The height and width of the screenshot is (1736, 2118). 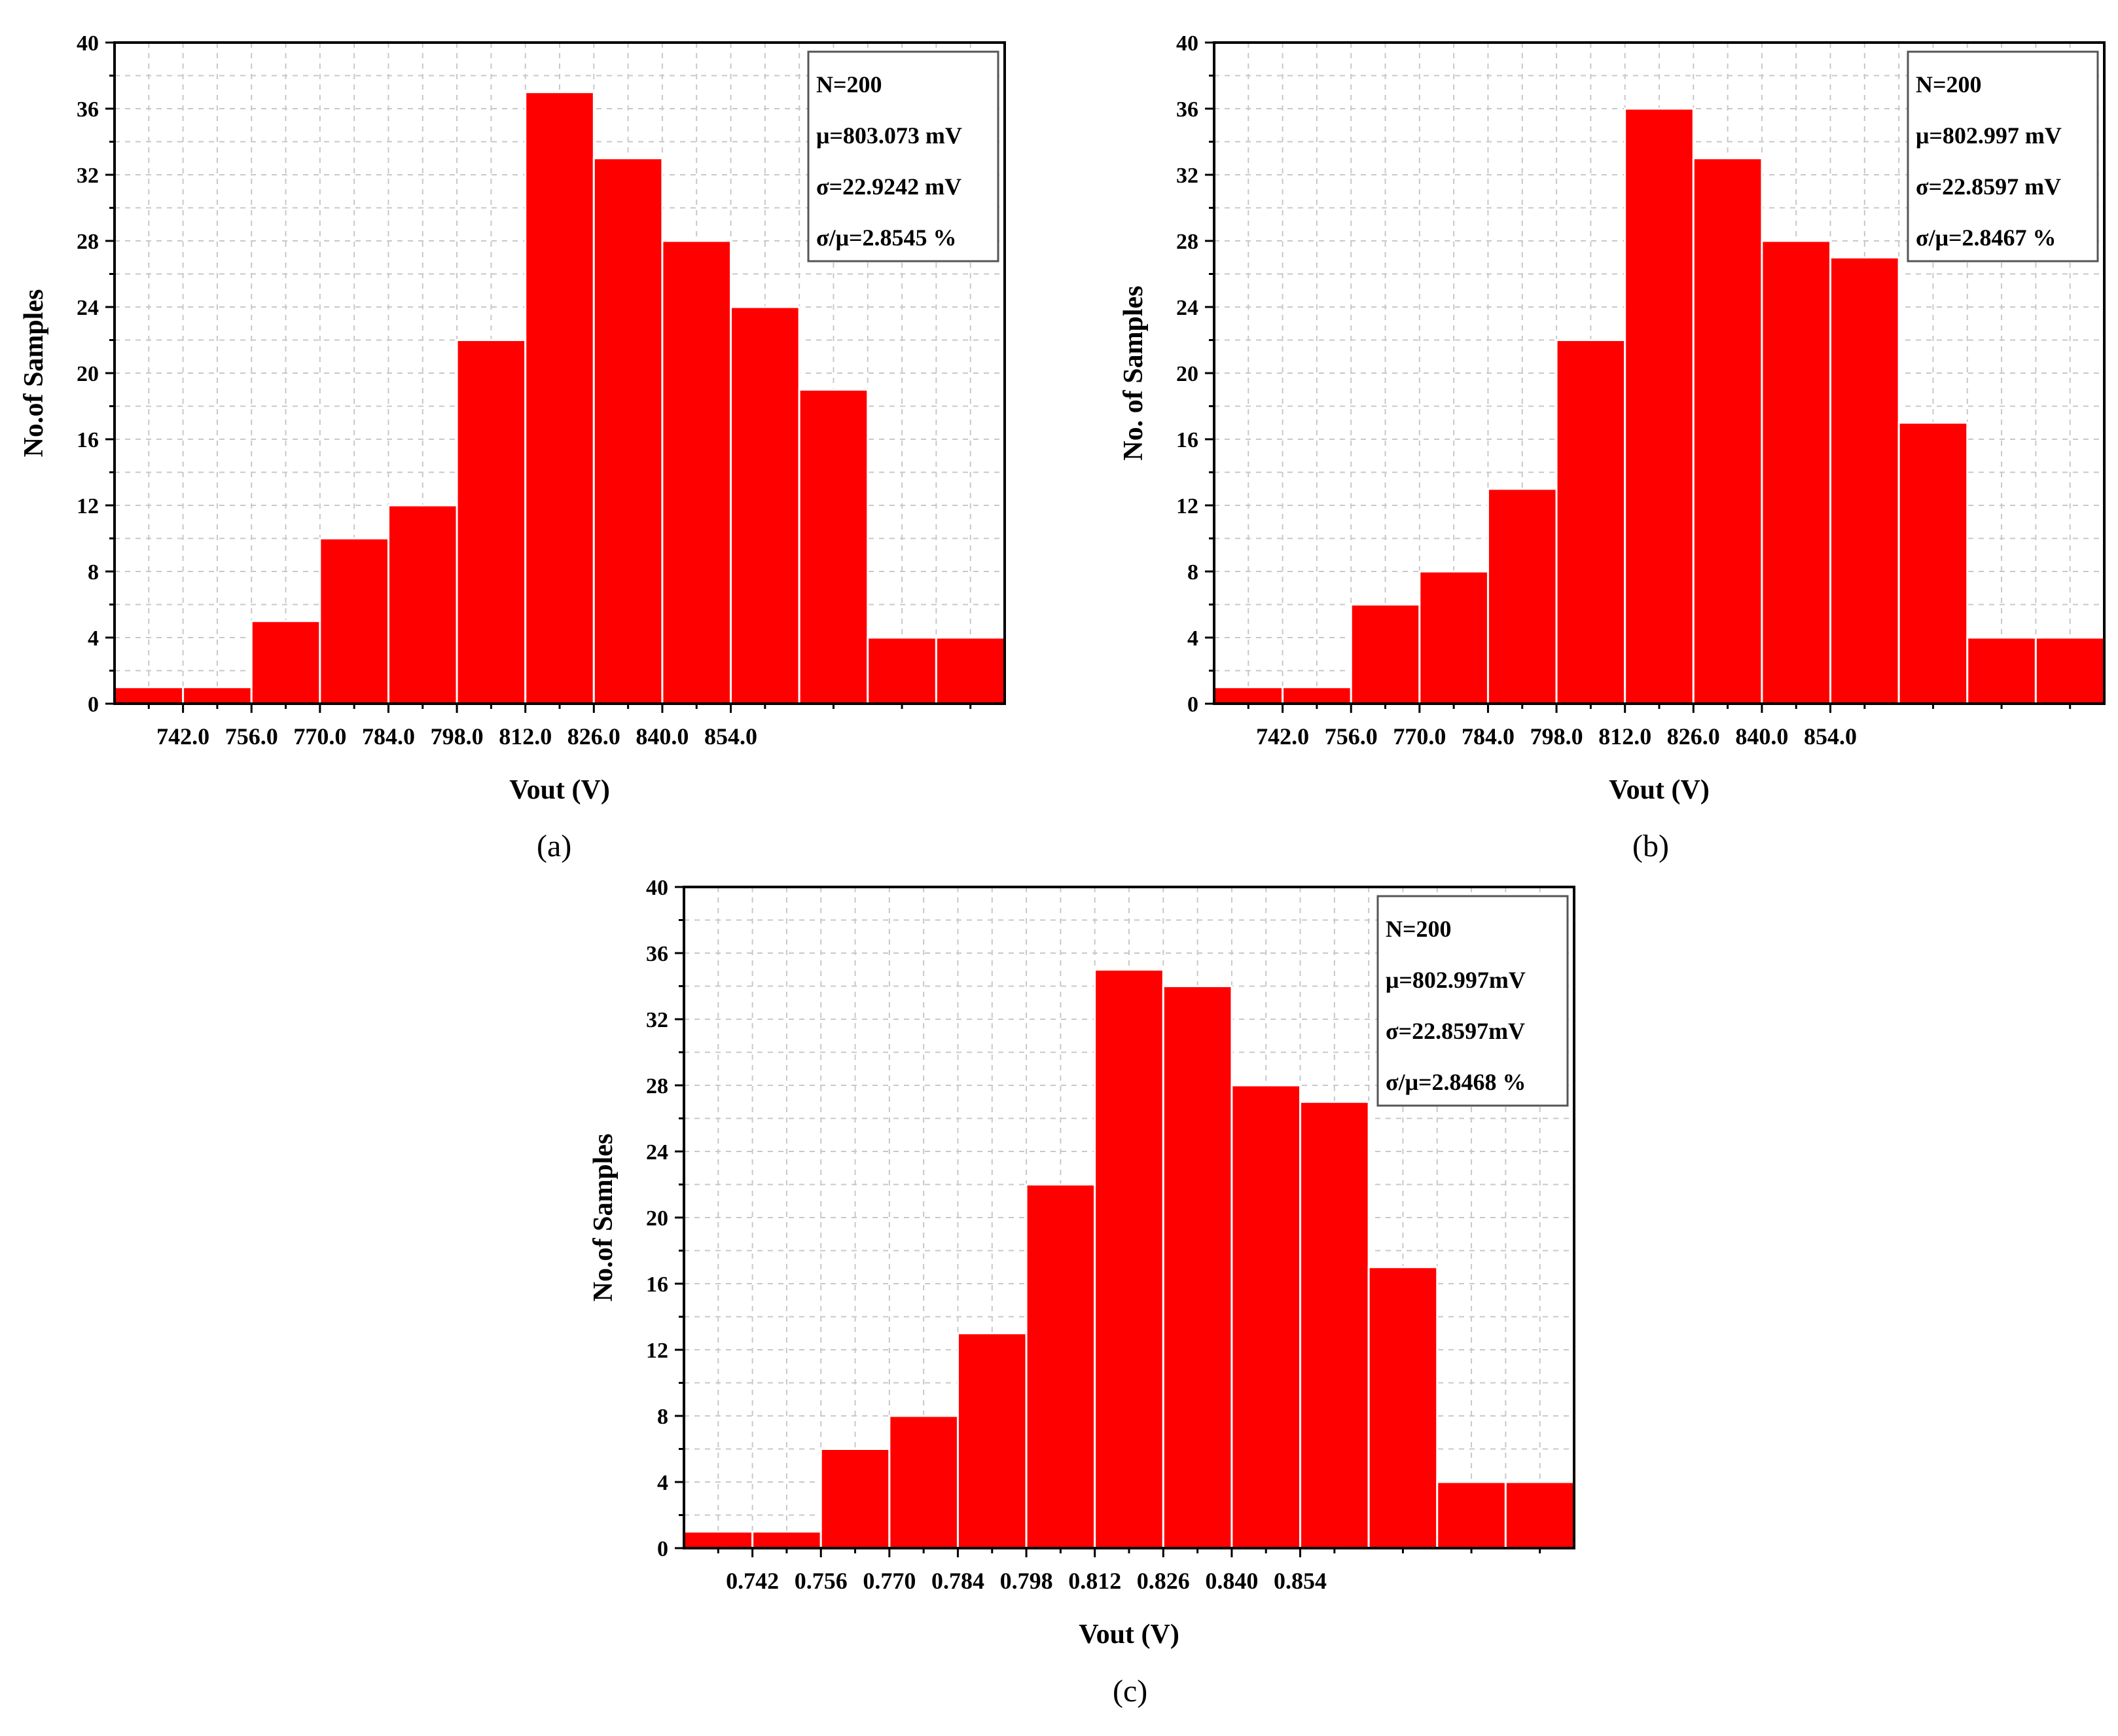 What do you see at coordinates (753, 1581) in the screenshot?
I see `x-tick-label: 0.742` at bounding box center [753, 1581].